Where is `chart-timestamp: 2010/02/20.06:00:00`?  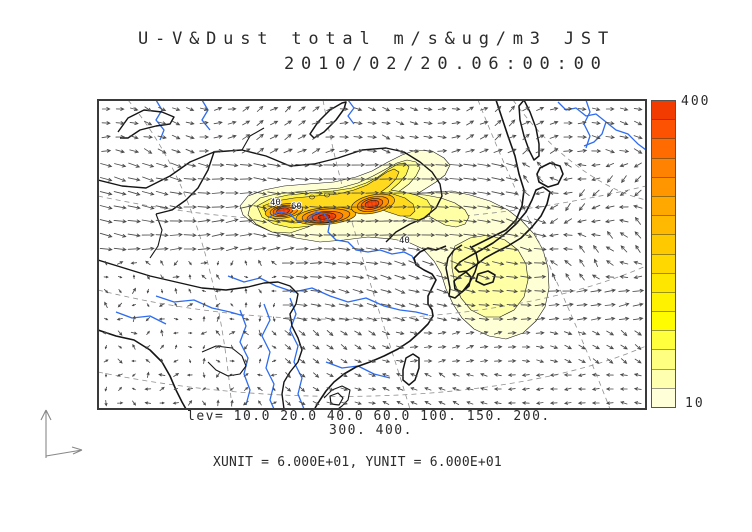 chart-timestamp: 2010/02/20.06:00:00 is located at coordinates (446, 64).